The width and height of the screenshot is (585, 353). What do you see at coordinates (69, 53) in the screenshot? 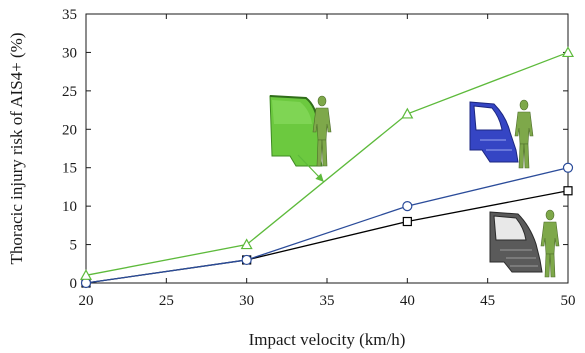
I see `y-tick-label: 30` at bounding box center [69, 53].